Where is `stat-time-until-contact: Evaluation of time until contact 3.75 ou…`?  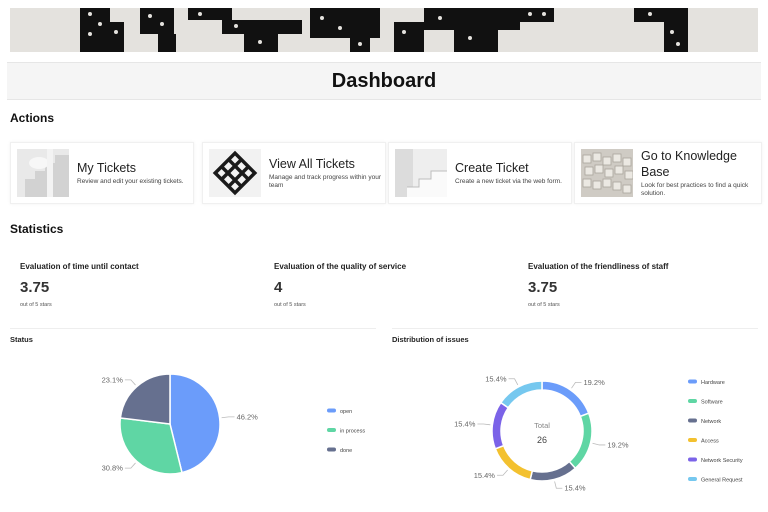
stat-time-until-contact: Evaluation of time until contact 3.75 ou… is located at coordinates (140, 285).